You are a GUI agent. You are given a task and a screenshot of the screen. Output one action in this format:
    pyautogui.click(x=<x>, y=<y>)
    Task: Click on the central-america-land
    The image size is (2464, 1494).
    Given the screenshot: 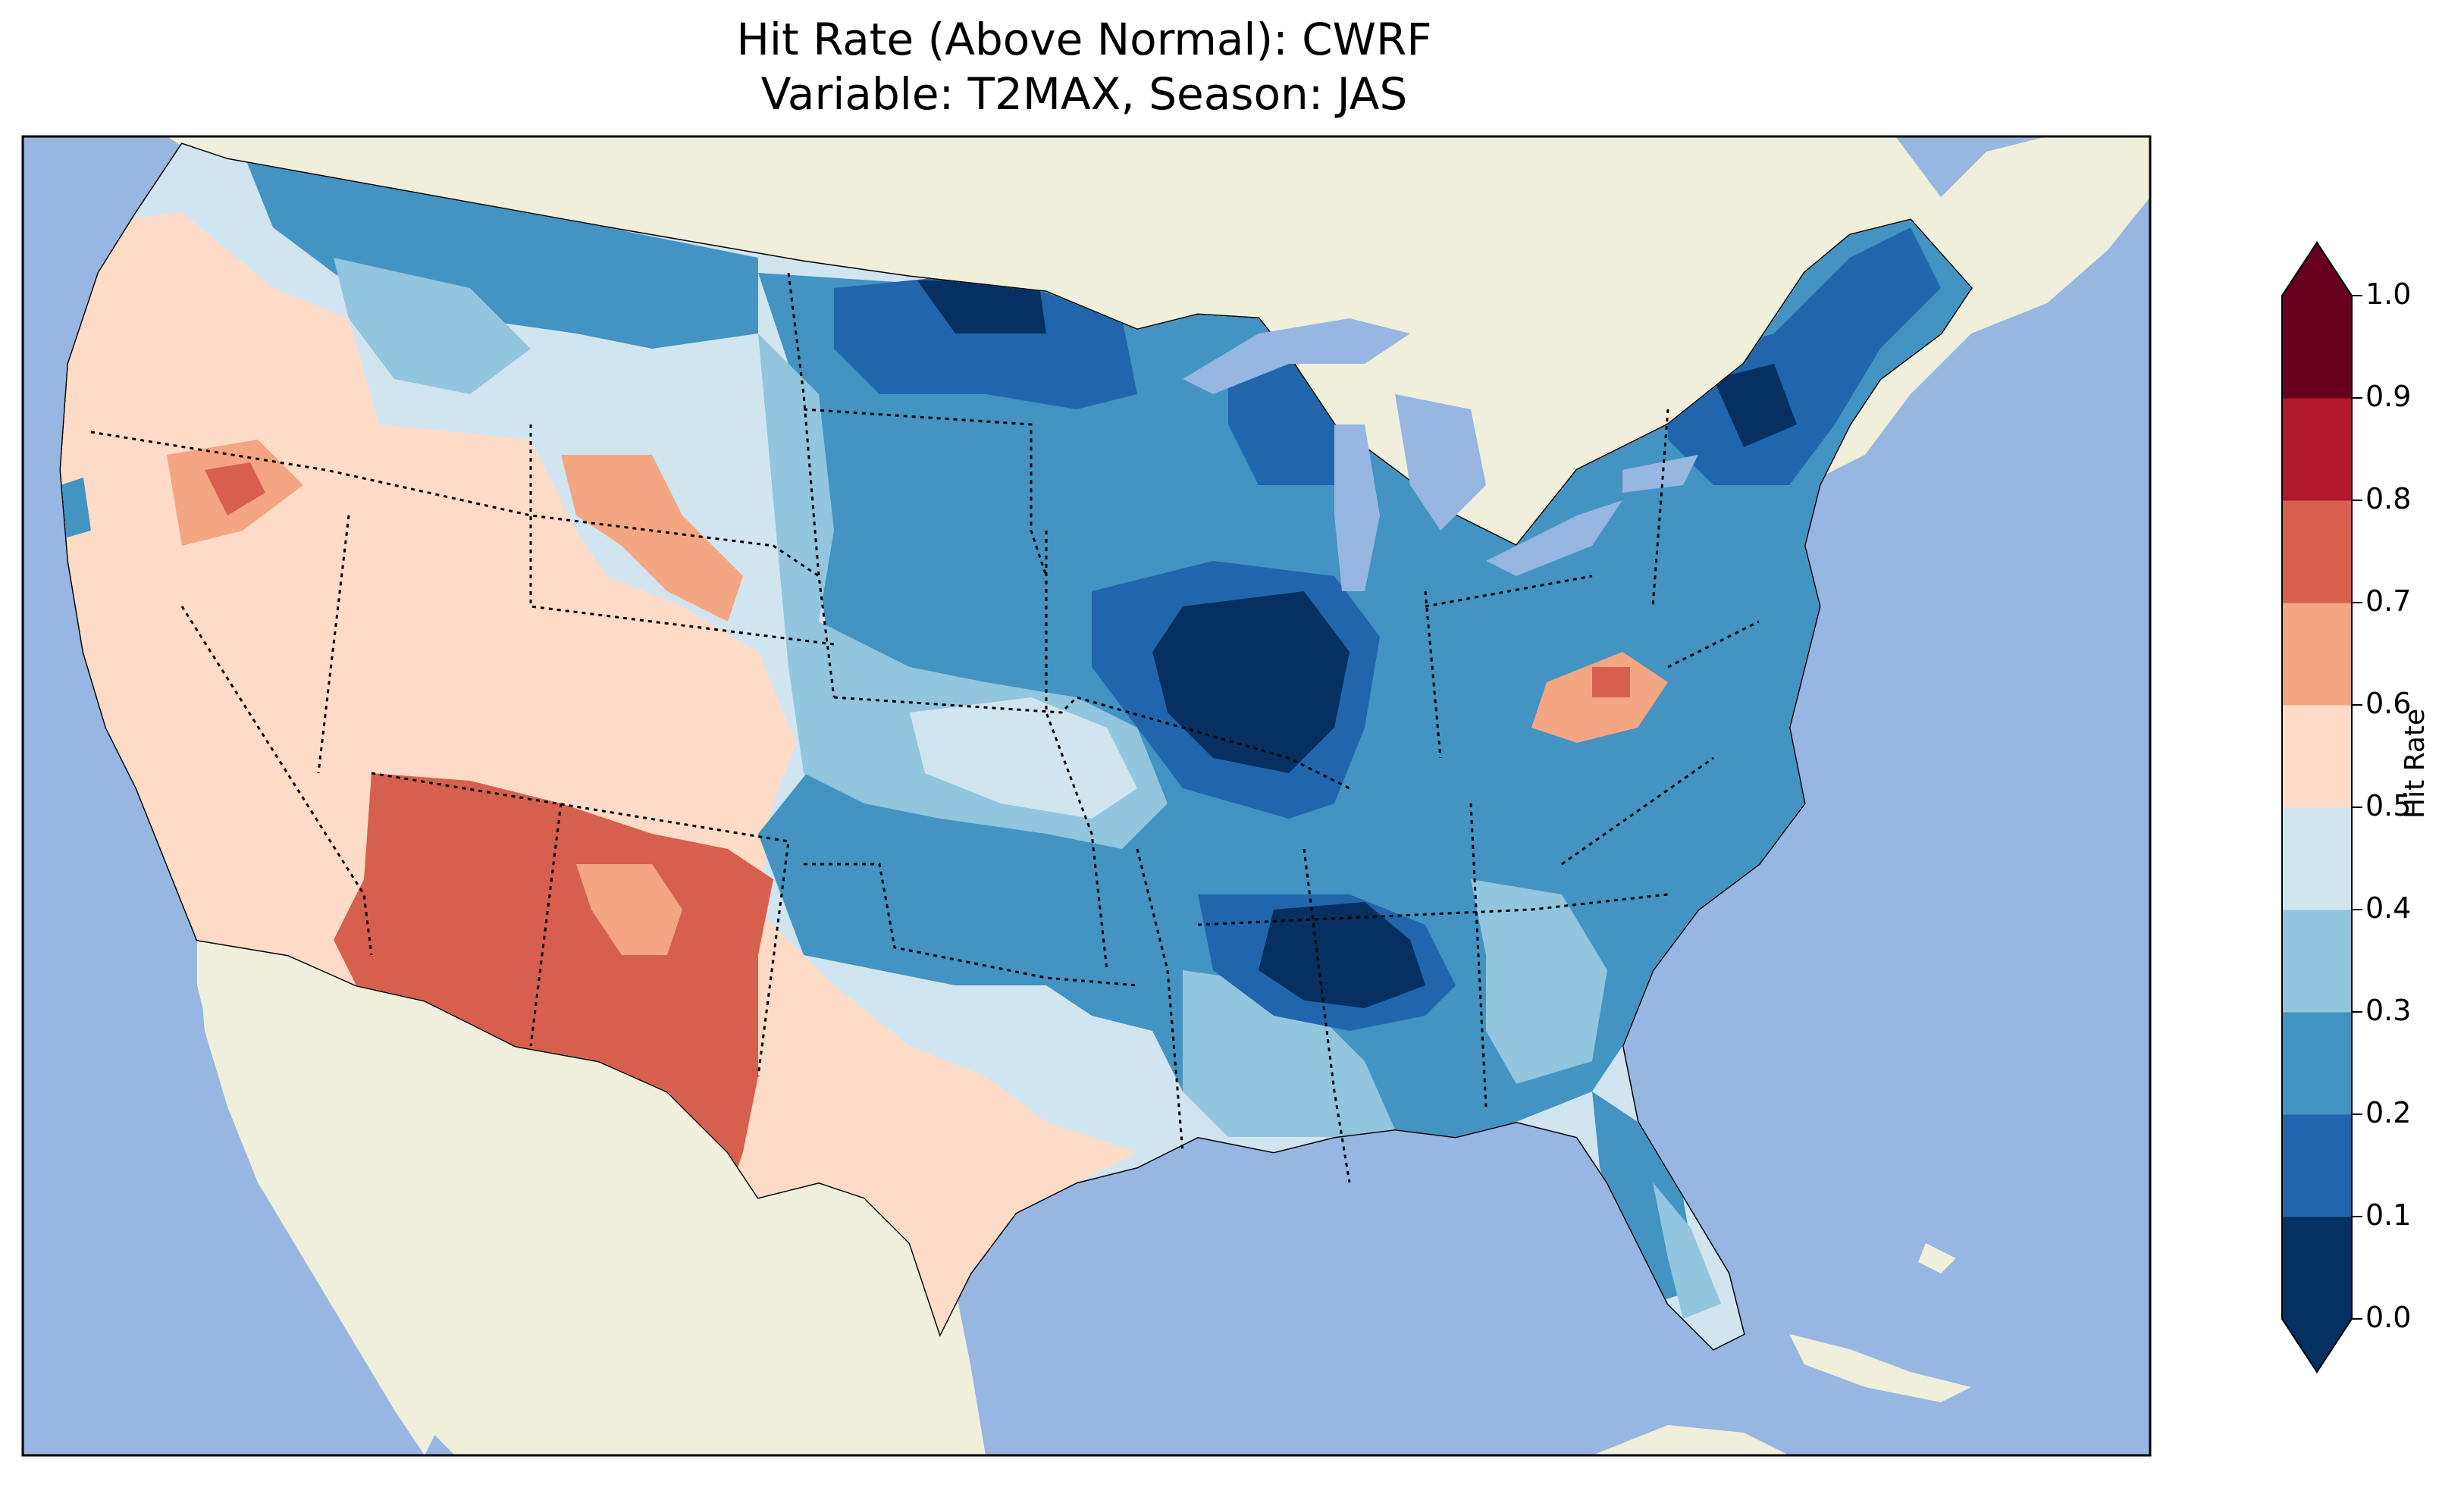 What is the action you would take?
    pyautogui.click(x=1691, y=1440)
    